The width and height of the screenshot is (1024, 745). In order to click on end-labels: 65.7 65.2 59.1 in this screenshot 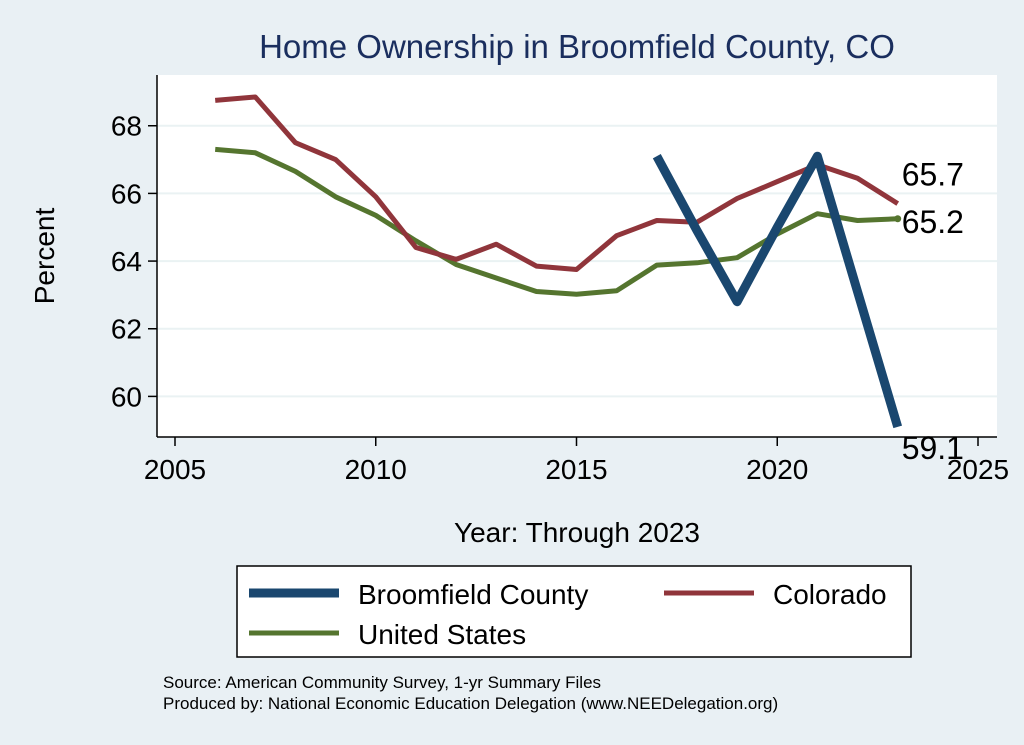, I will do `click(933, 311)`.